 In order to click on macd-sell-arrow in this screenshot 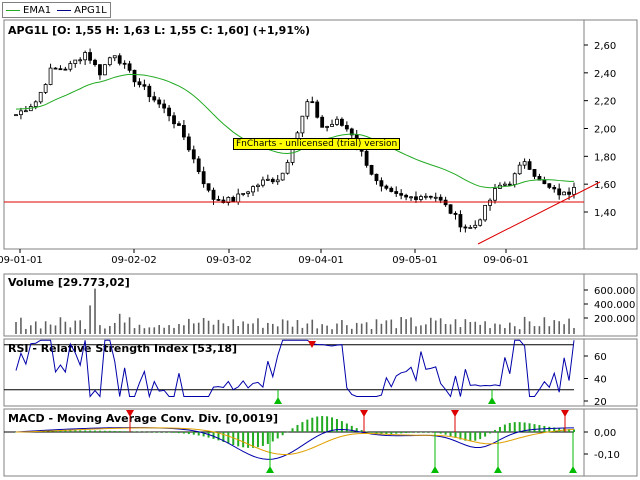, I will do `click(364, 413)`.